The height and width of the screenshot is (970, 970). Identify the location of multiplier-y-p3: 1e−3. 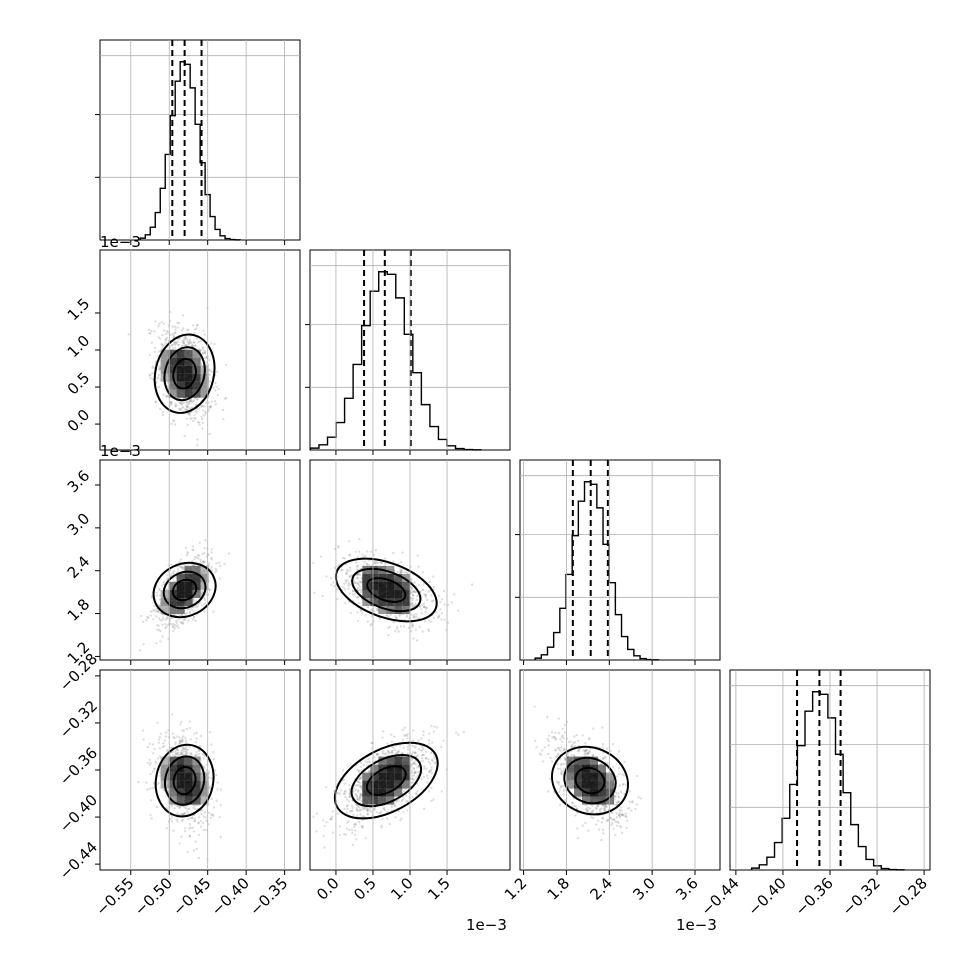
(120, 451).